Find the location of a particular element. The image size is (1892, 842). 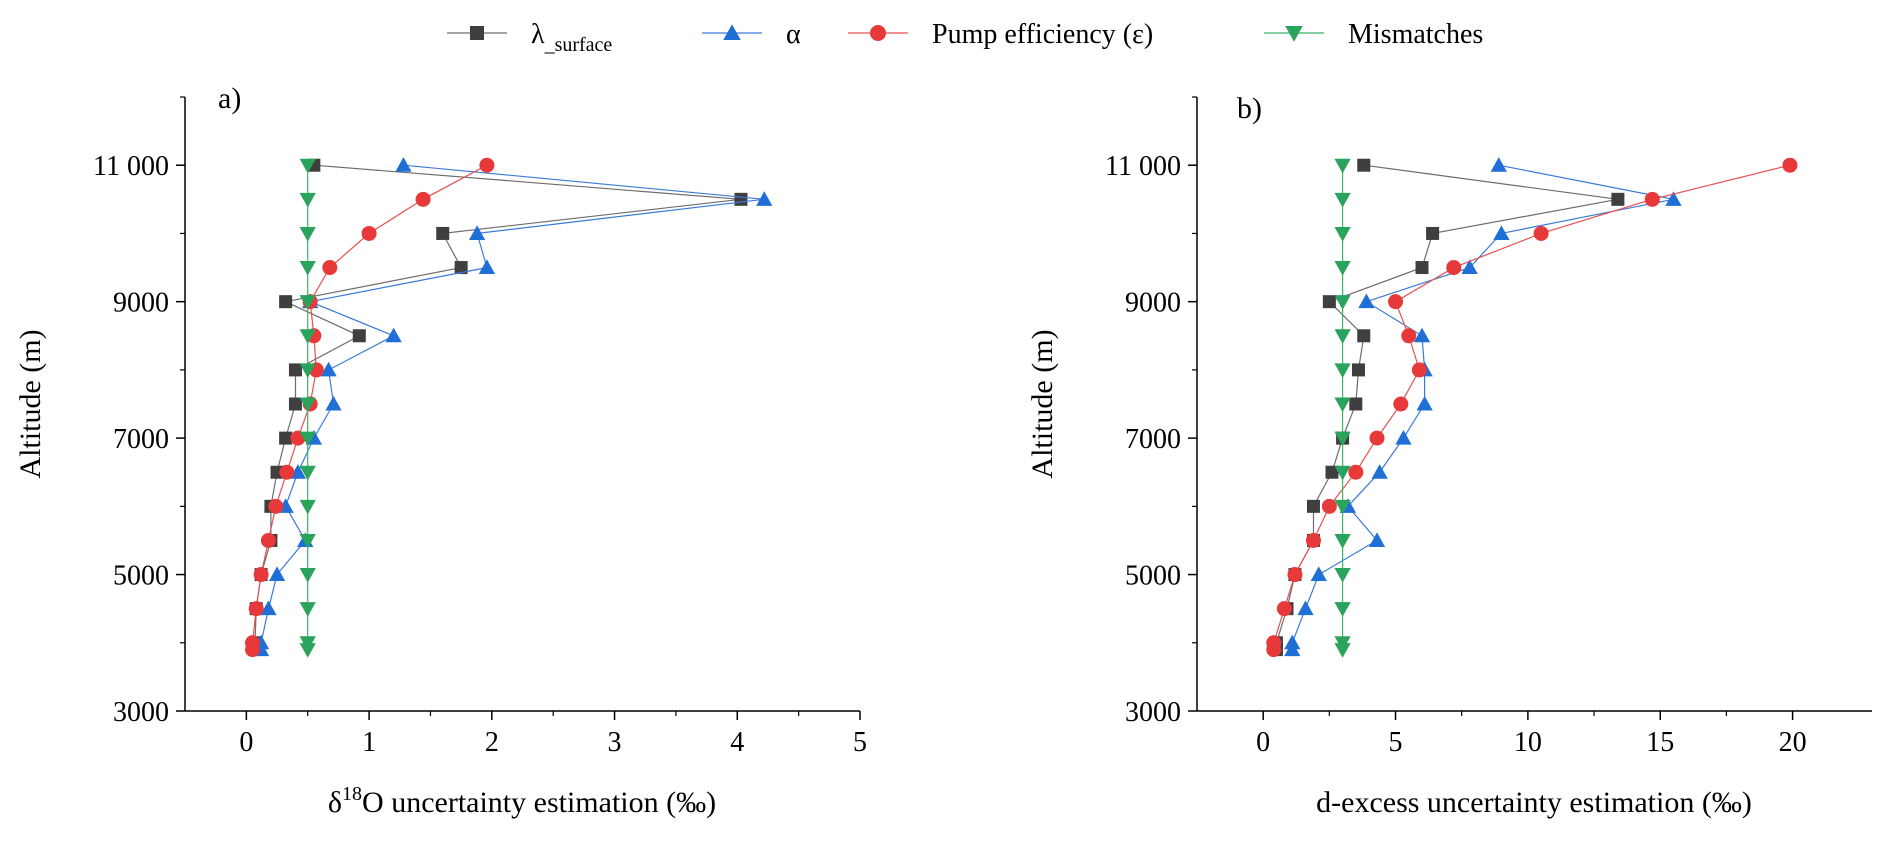

x-axis-title: δ18O uncertainty estimation (‰) is located at coordinates (522, 801).